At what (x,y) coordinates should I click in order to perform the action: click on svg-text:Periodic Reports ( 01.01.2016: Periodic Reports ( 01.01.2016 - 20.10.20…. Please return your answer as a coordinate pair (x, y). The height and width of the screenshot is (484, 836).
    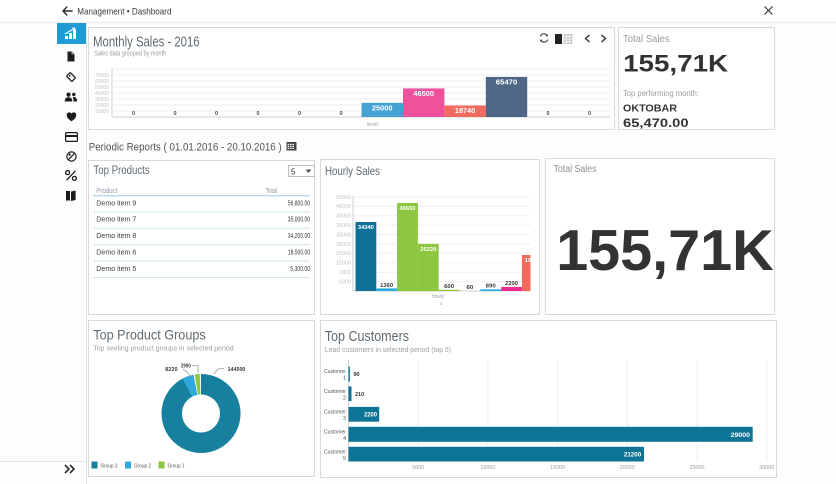
    Looking at the image, I should click on (185, 148).